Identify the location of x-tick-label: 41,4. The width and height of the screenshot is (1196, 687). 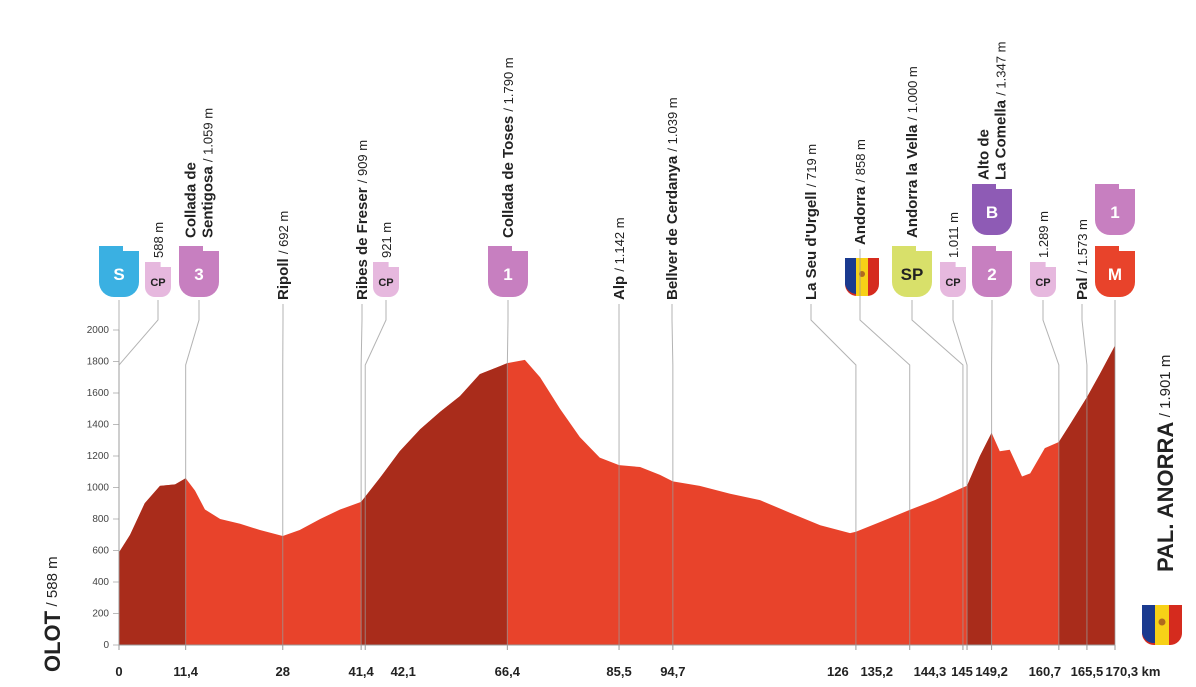
(361, 671).